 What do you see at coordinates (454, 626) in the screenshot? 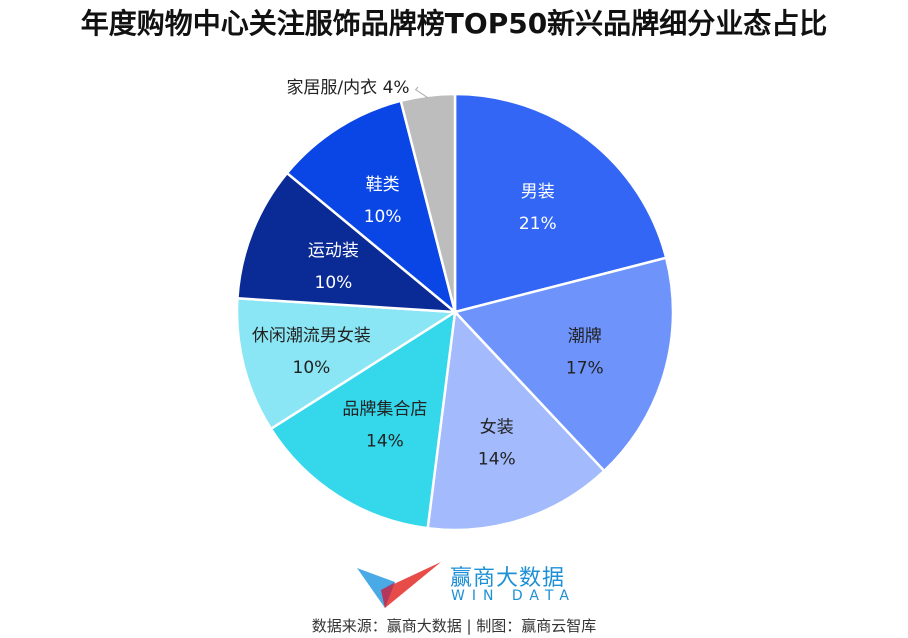
I see `data-source-footer: 数据来源：赢商大数据 | 制图：赢商云智库` at bounding box center [454, 626].